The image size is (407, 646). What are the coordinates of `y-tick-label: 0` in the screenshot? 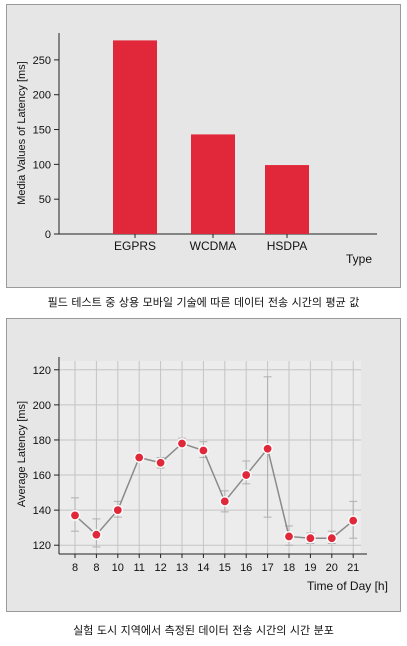 It's located at (48, 235).